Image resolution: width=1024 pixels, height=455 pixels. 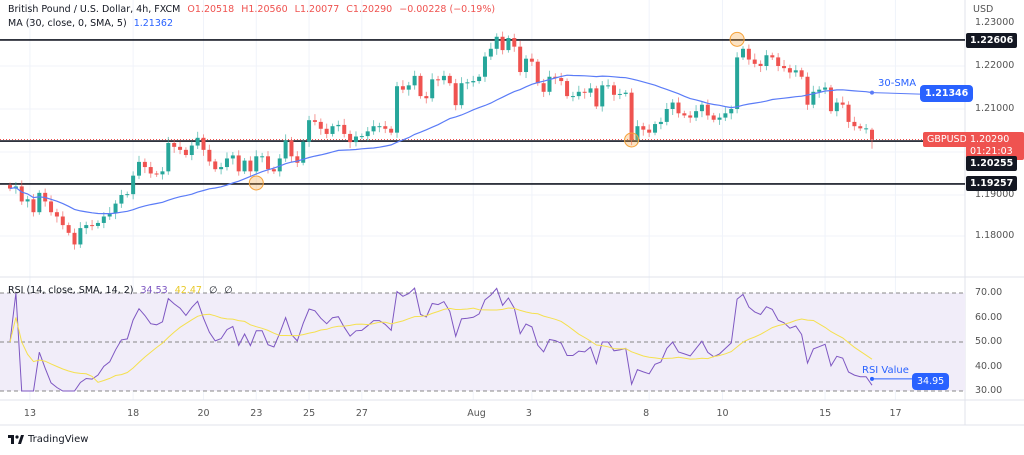 I want to click on rsi-value: 34.53, so click(x=154, y=290).